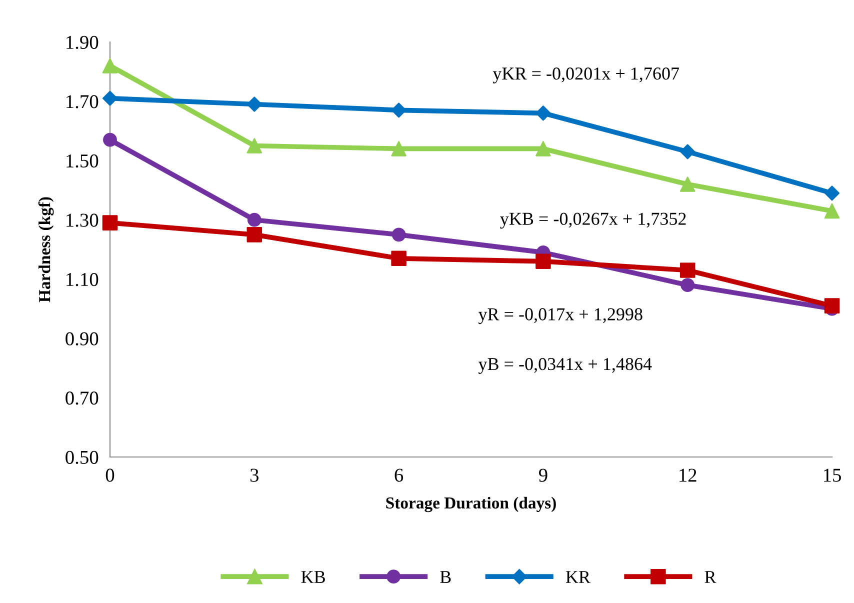 Image resolution: width=854 pixels, height=603 pixels. Describe the element at coordinates (82, 101) in the screenshot. I see `y-tick-label: 1.70` at that location.